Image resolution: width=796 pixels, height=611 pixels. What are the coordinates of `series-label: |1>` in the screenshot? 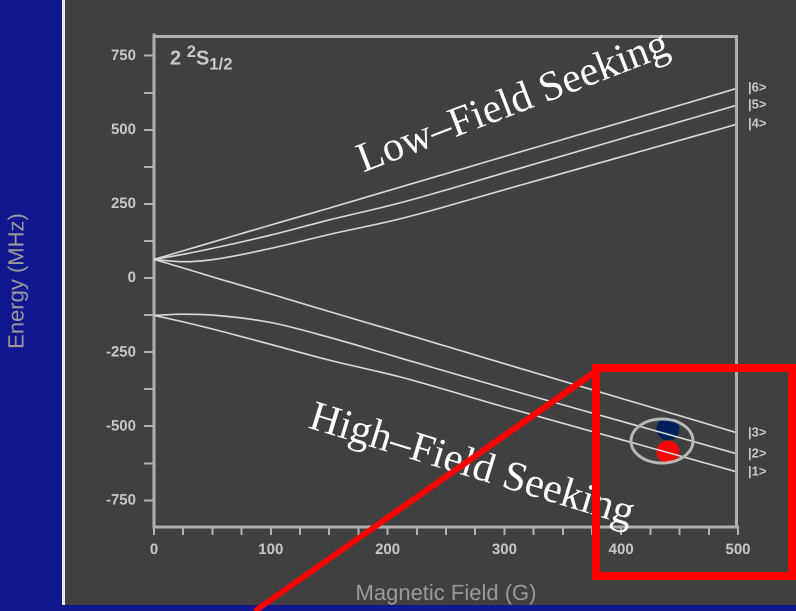 It's located at (757, 471).